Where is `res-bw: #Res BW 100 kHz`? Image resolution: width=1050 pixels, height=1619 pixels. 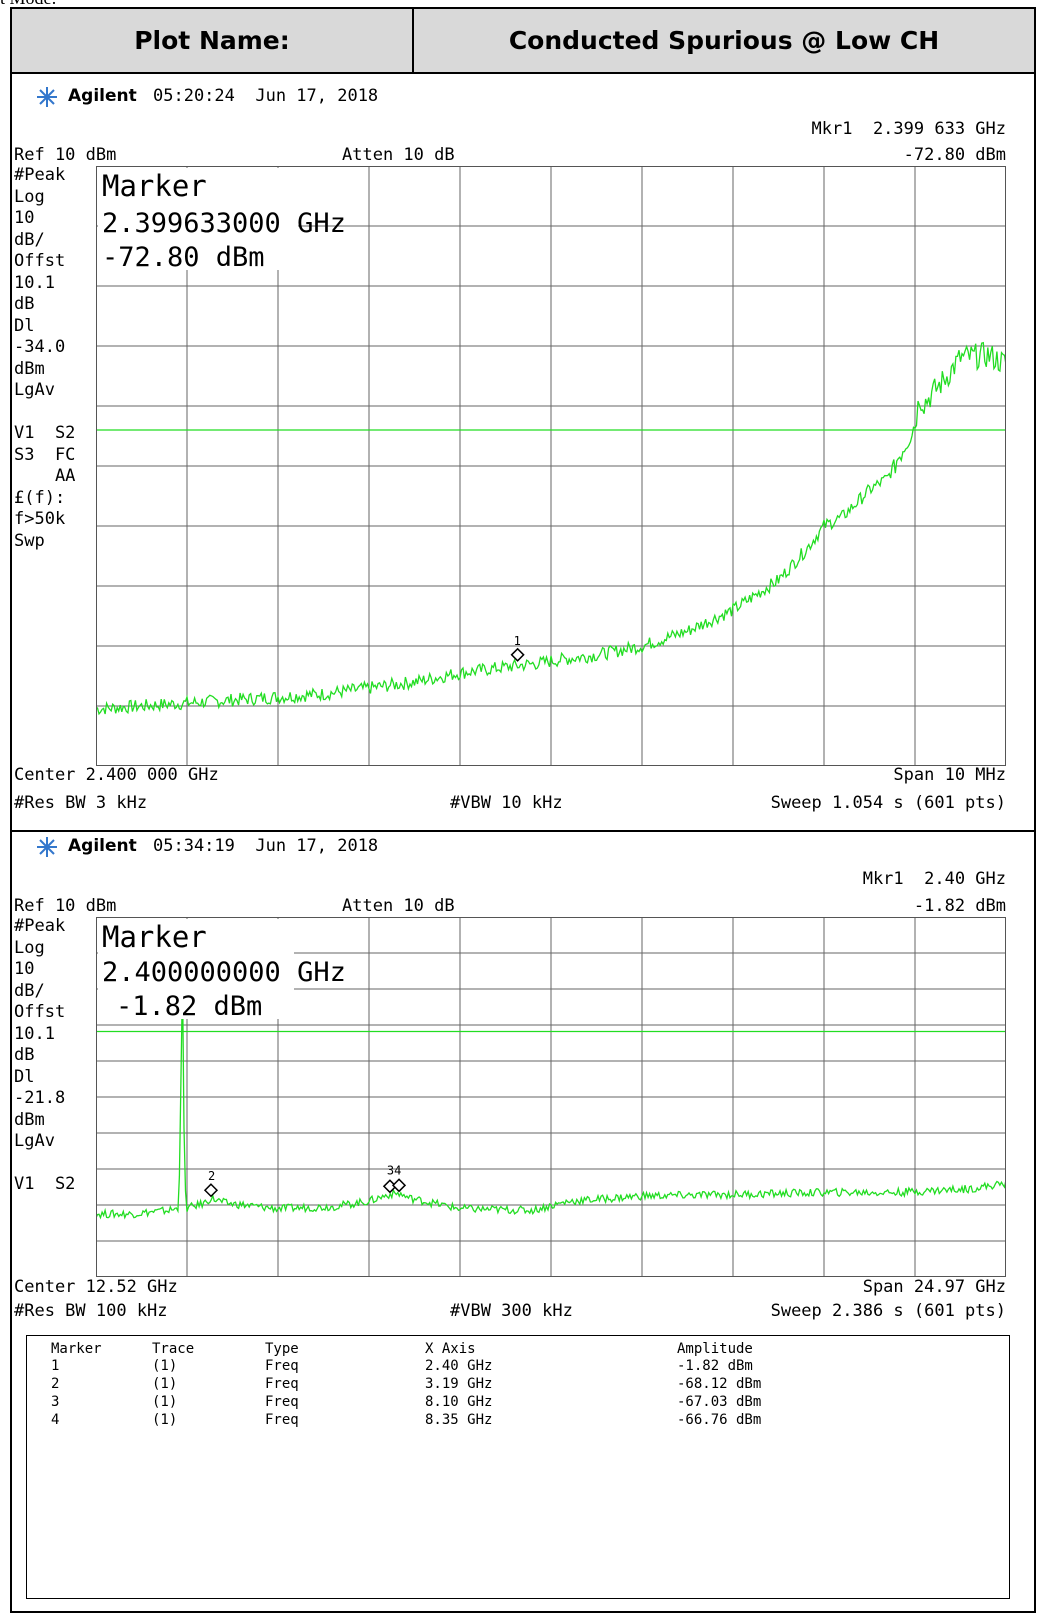 res-bw: #Res BW 100 kHz is located at coordinates (91, 1311).